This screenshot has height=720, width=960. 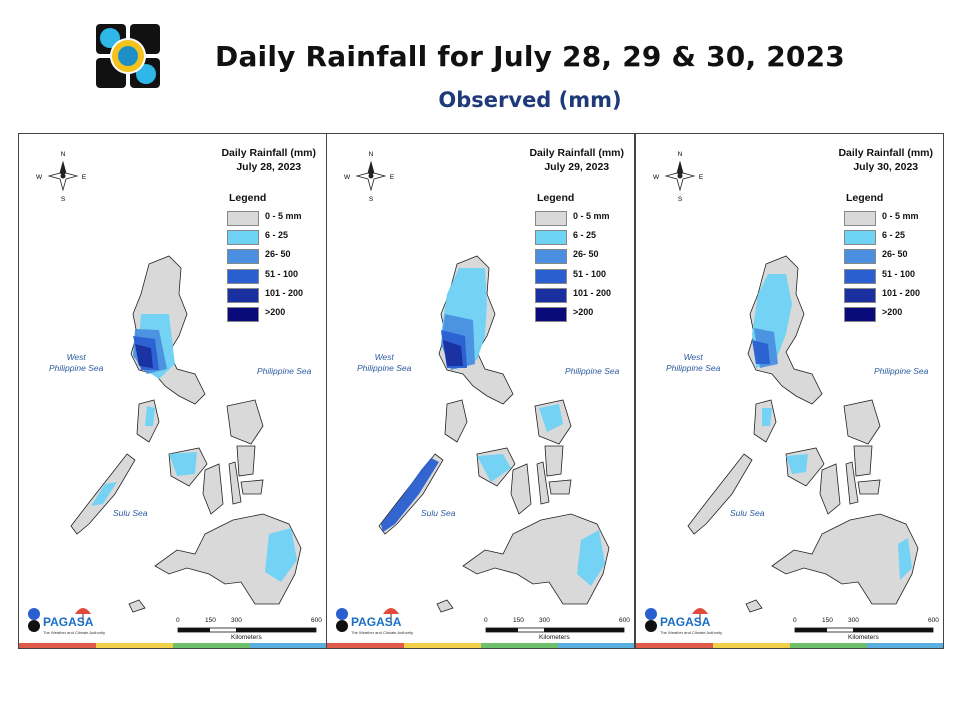 What do you see at coordinates (577, 167) in the screenshot?
I see `panel-title-date: July 29, 2023` at bounding box center [577, 167].